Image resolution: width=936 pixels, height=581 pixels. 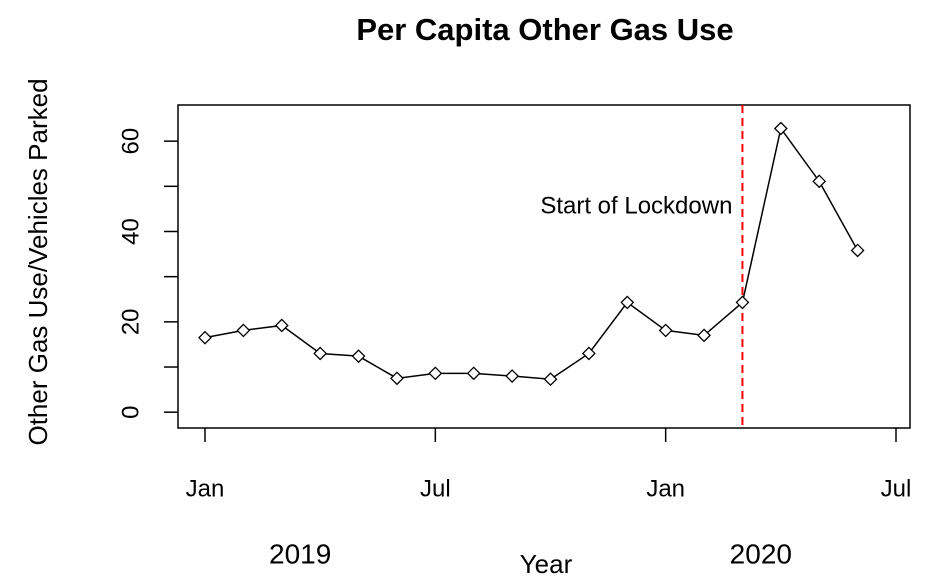 What do you see at coordinates (130, 231) in the screenshot?
I see `y-tick-label: 40` at bounding box center [130, 231].